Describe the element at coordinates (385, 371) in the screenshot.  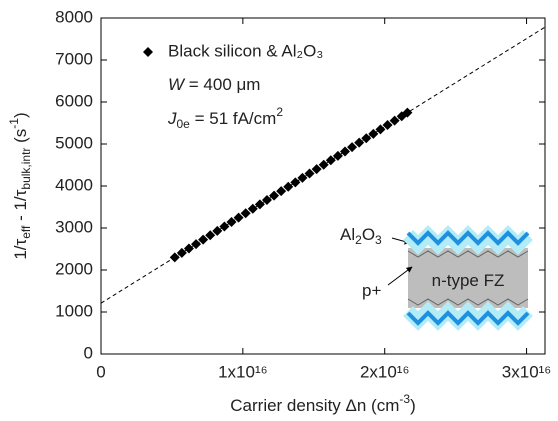
I see `x-tick-label: 2x10¹⁶` at that location.